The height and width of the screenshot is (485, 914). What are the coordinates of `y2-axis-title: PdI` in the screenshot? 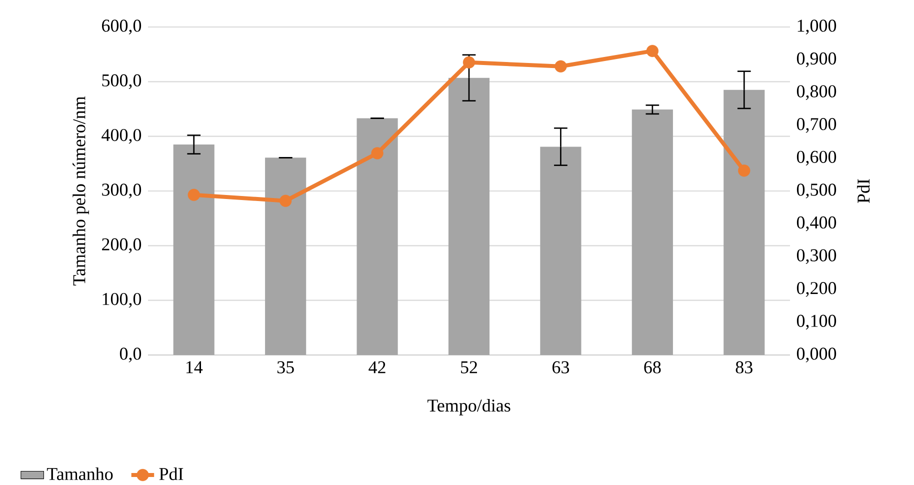 It's located at (863, 191).